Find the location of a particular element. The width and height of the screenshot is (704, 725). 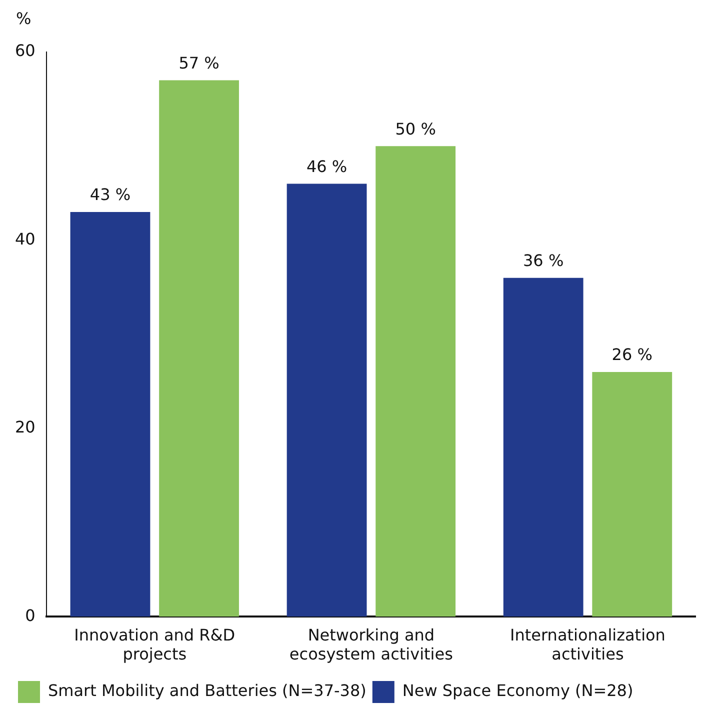

data-label: 43 % is located at coordinates (110, 194).